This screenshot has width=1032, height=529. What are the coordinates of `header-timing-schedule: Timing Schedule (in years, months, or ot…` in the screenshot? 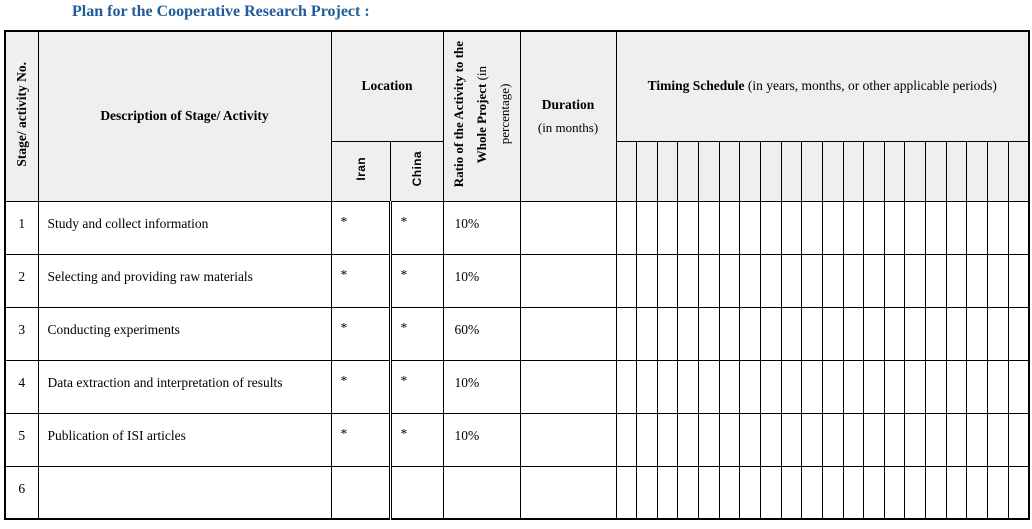 It's located at (822, 86).